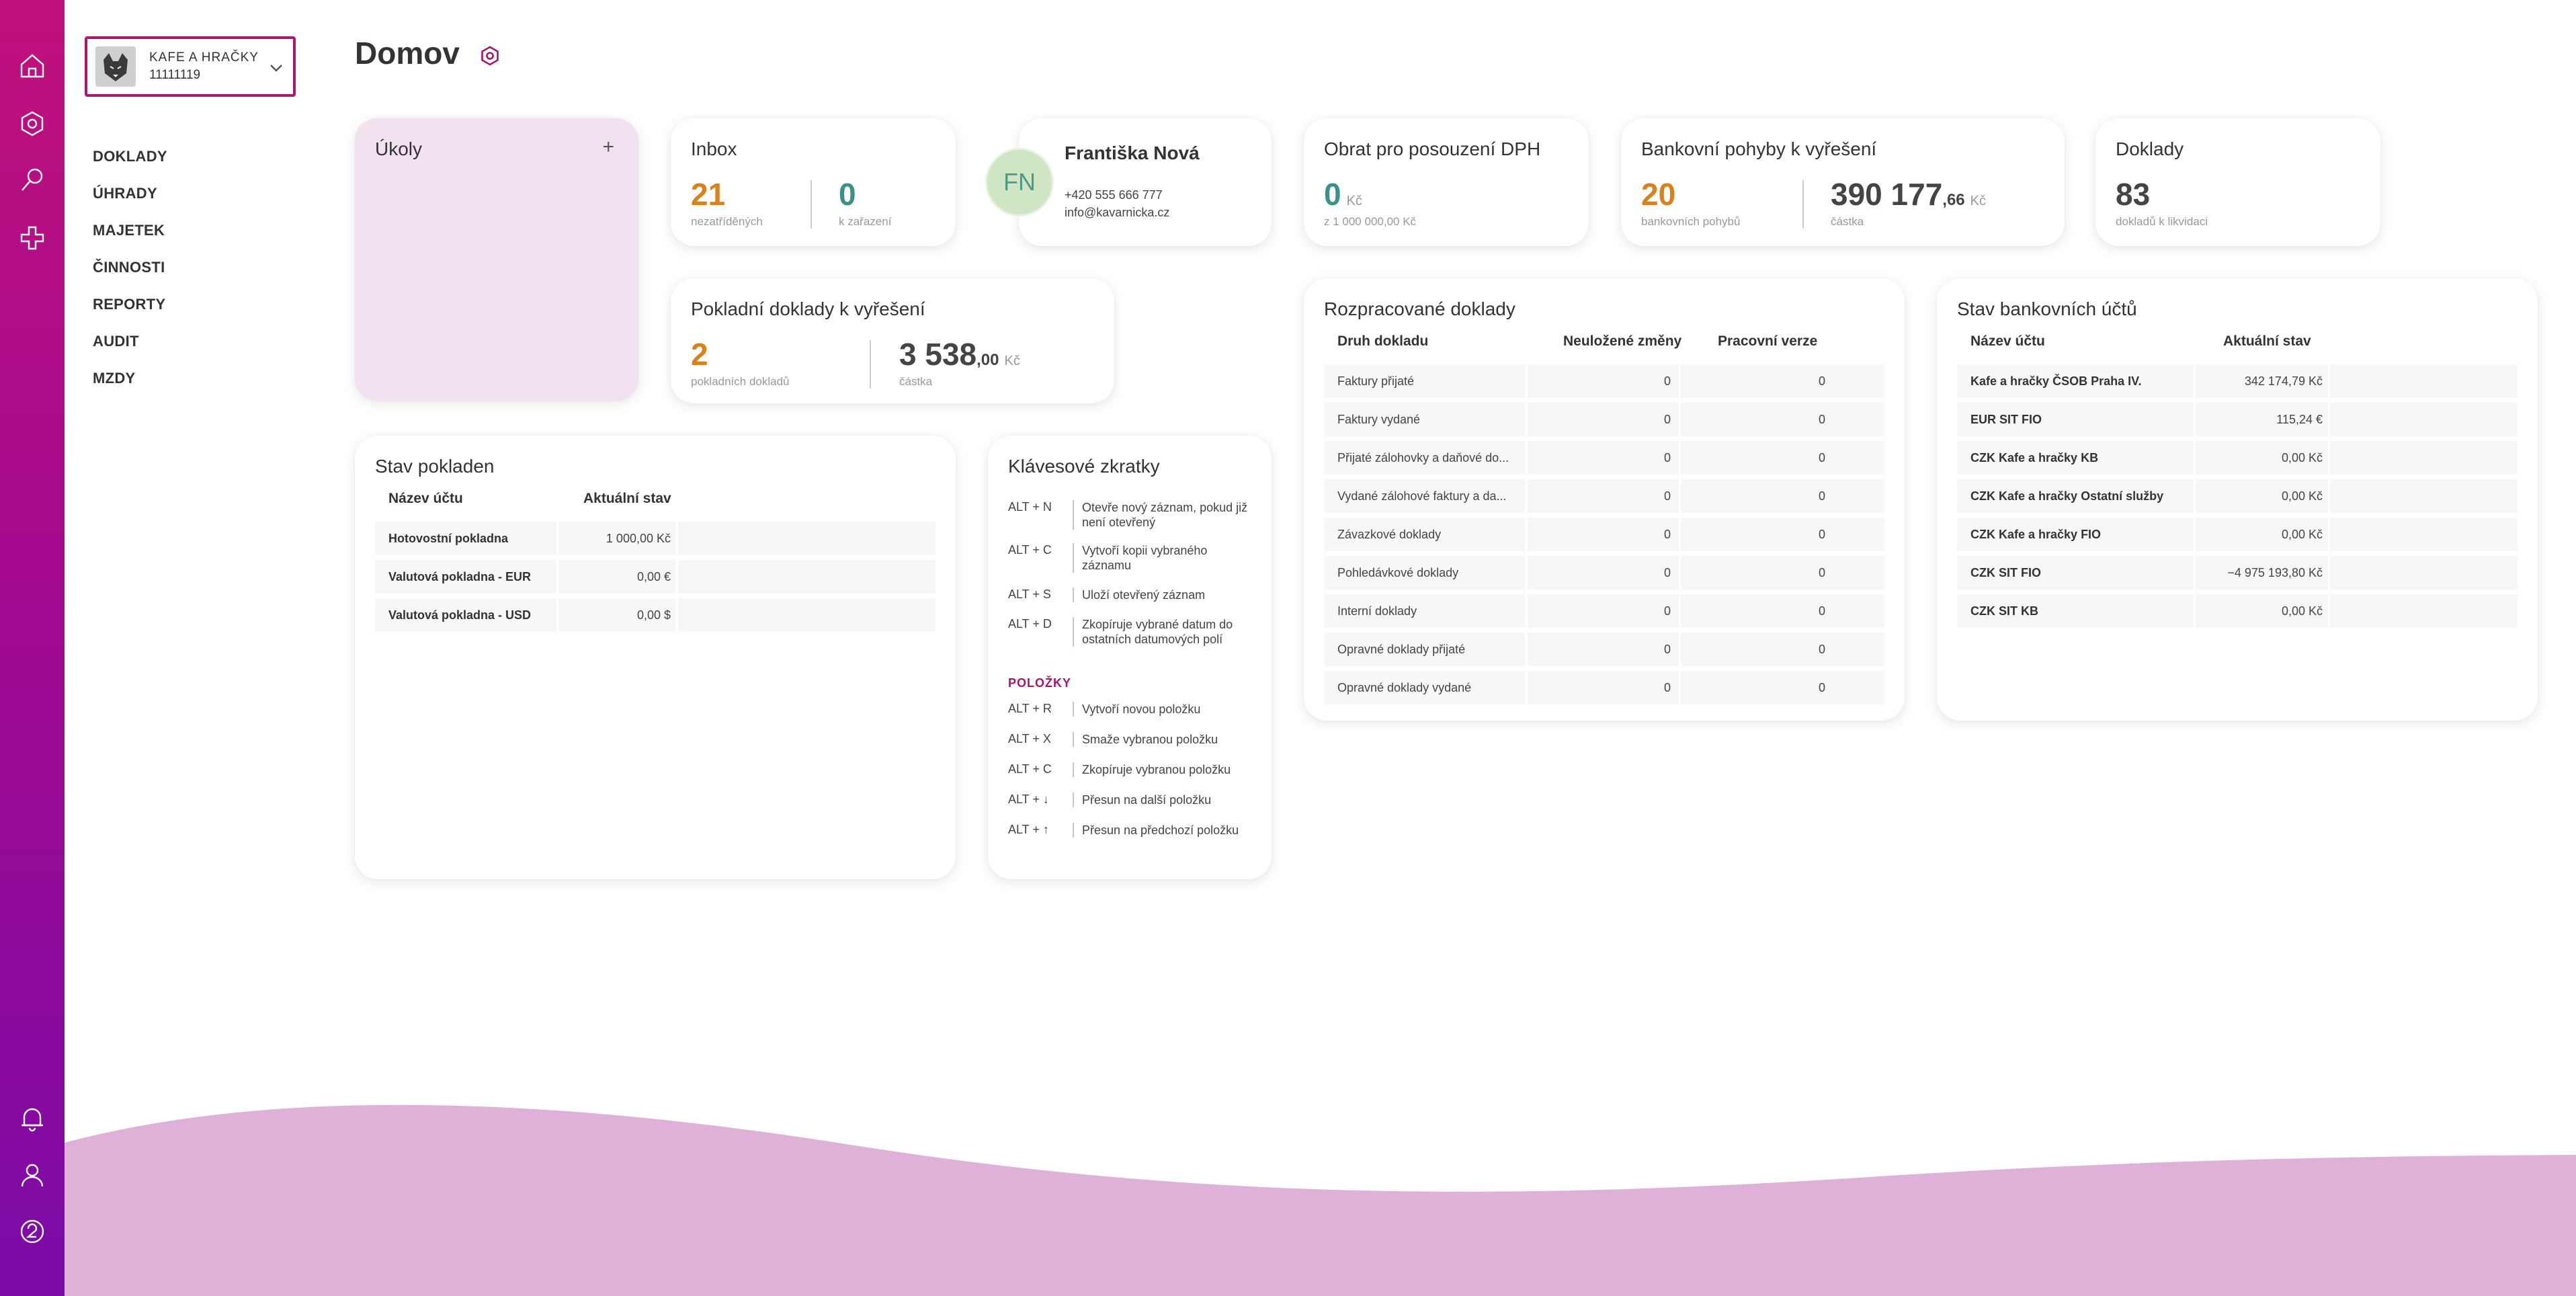  Describe the element at coordinates (1370, 221) in the screenshot. I see `vat-limit: z 1 000 000,00 Kč` at that location.